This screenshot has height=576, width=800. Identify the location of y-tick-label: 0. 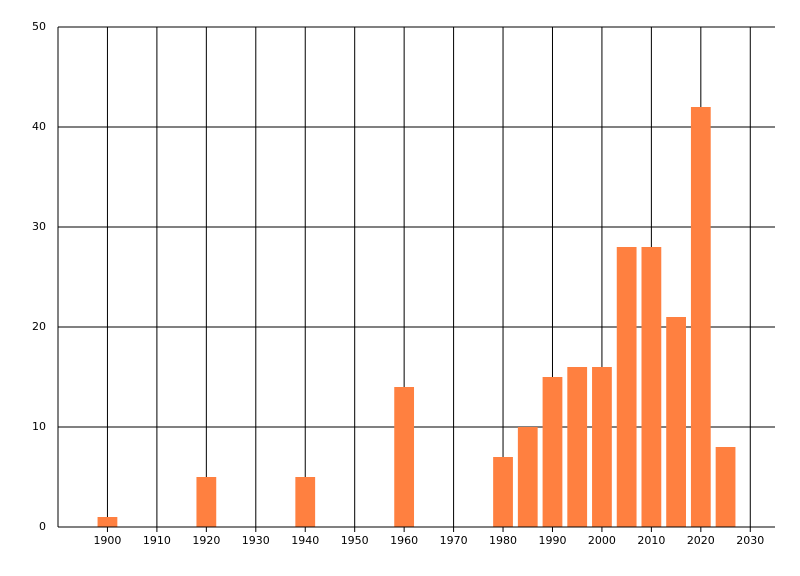
(42, 526).